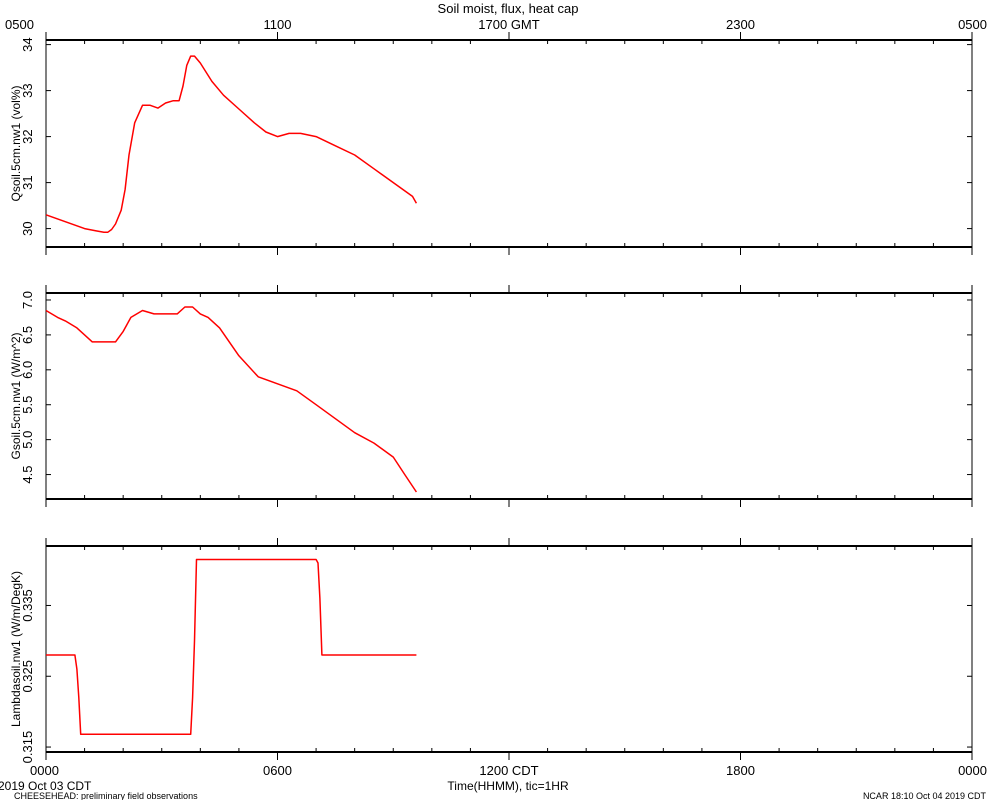 The height and width of the screenshot is (800, 1000). Describe the element at coordinates (925, 795) in the screenshot. I see `footer-ncar-timestamp: NCAR 18:10 Oct 04 2019 CDT` at that location.